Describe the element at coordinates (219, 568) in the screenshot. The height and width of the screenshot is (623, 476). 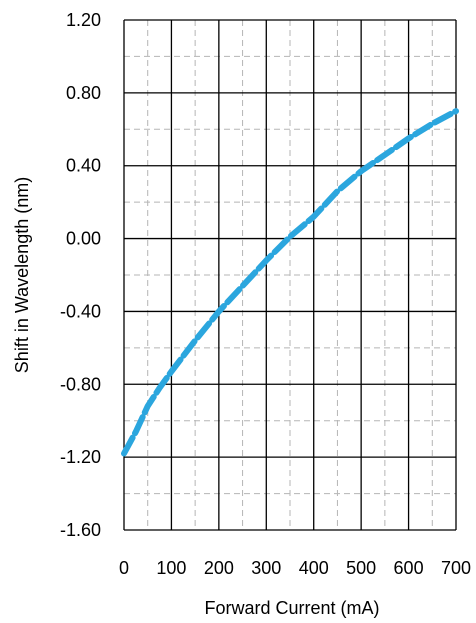
I see `x-tick-label: 200` at that location.